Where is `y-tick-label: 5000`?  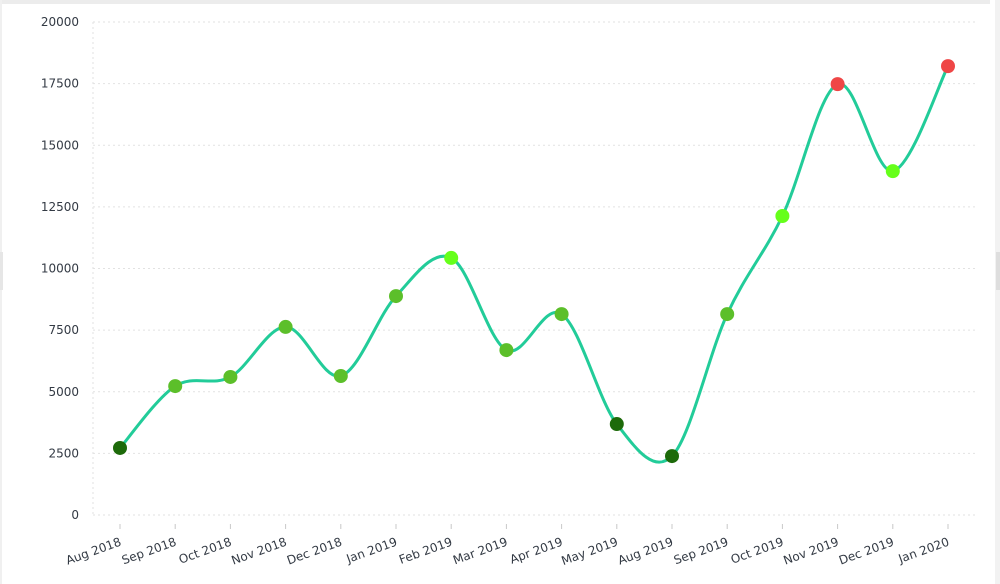
y-tick-label: 5000 is located at coordinates (63, 392).